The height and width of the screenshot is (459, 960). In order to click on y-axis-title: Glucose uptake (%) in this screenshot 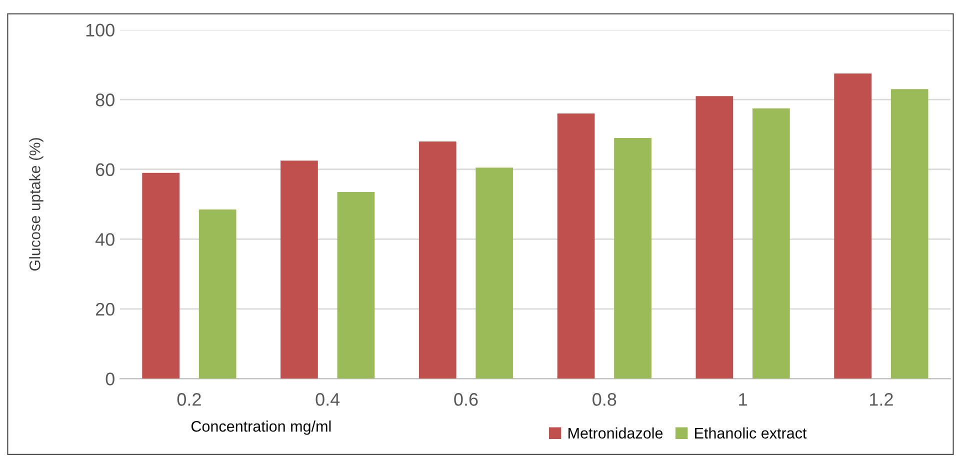, I will do `click(36, 204)`.